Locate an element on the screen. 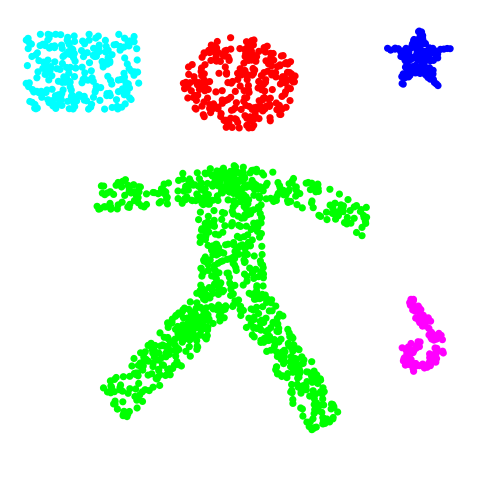 This screenshot has height=496, width=497. blue-star-cluster is located at coordinates (419, 58).